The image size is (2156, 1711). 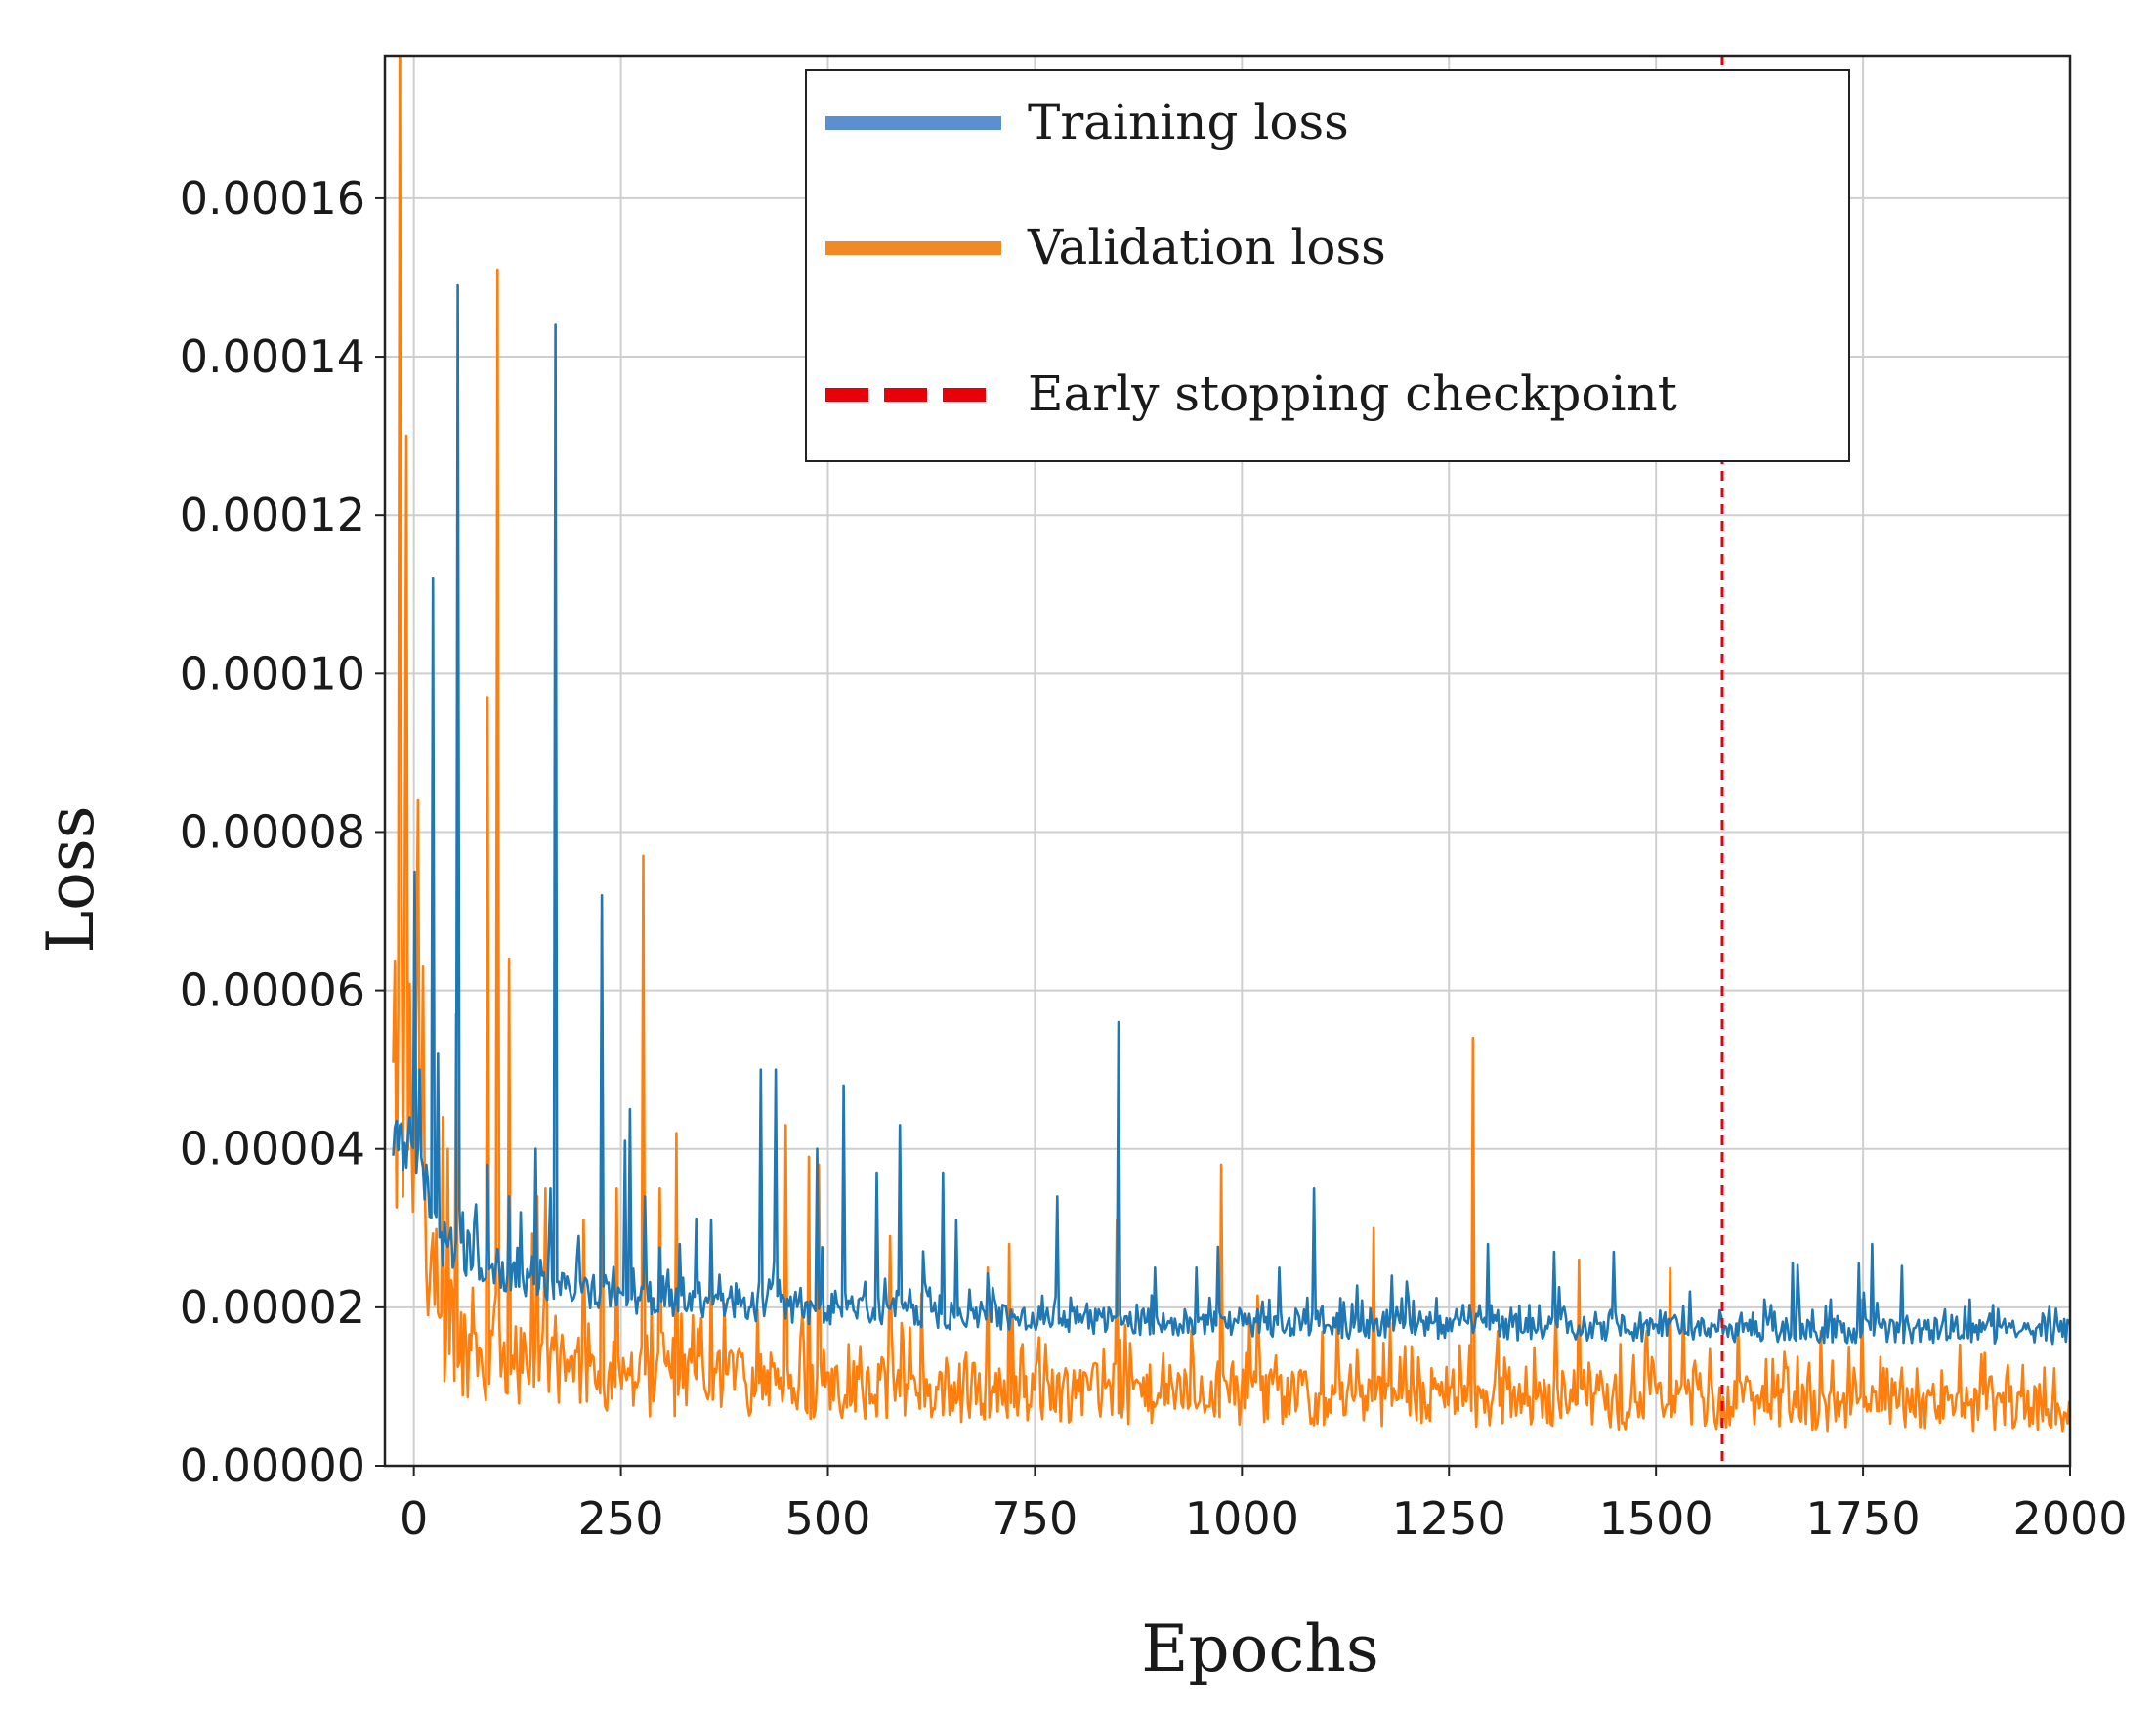 What do you see at coordinates (1449, 1518) in the screenshot?
I see `x-tick-label: 1250` at bounding box center [1449, 1518].